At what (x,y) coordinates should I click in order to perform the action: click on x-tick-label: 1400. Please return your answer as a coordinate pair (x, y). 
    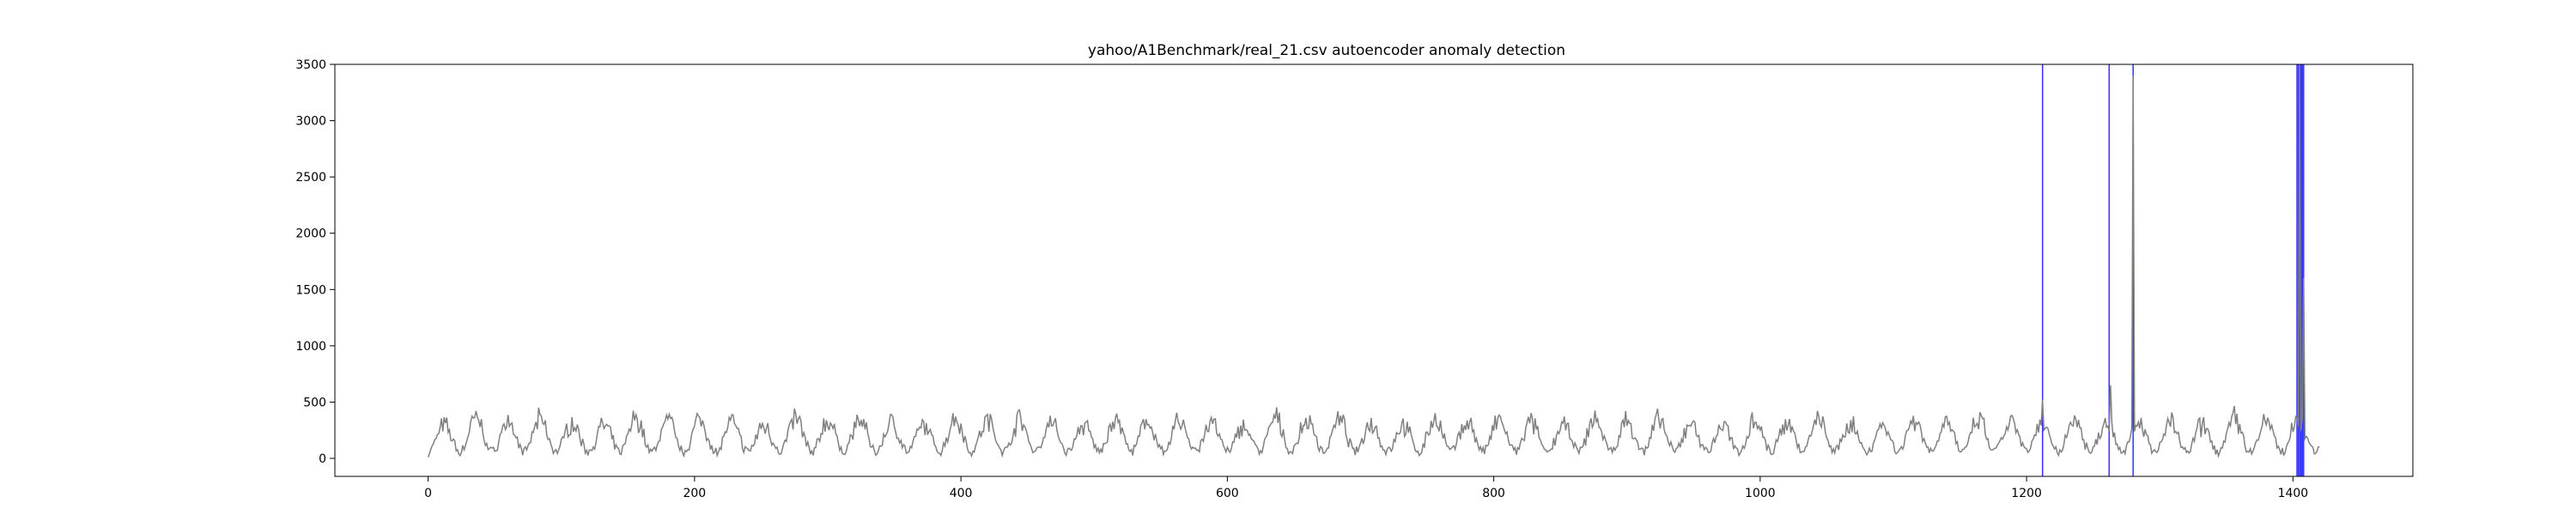
    Looking at the image, I should click on (2294, 493).